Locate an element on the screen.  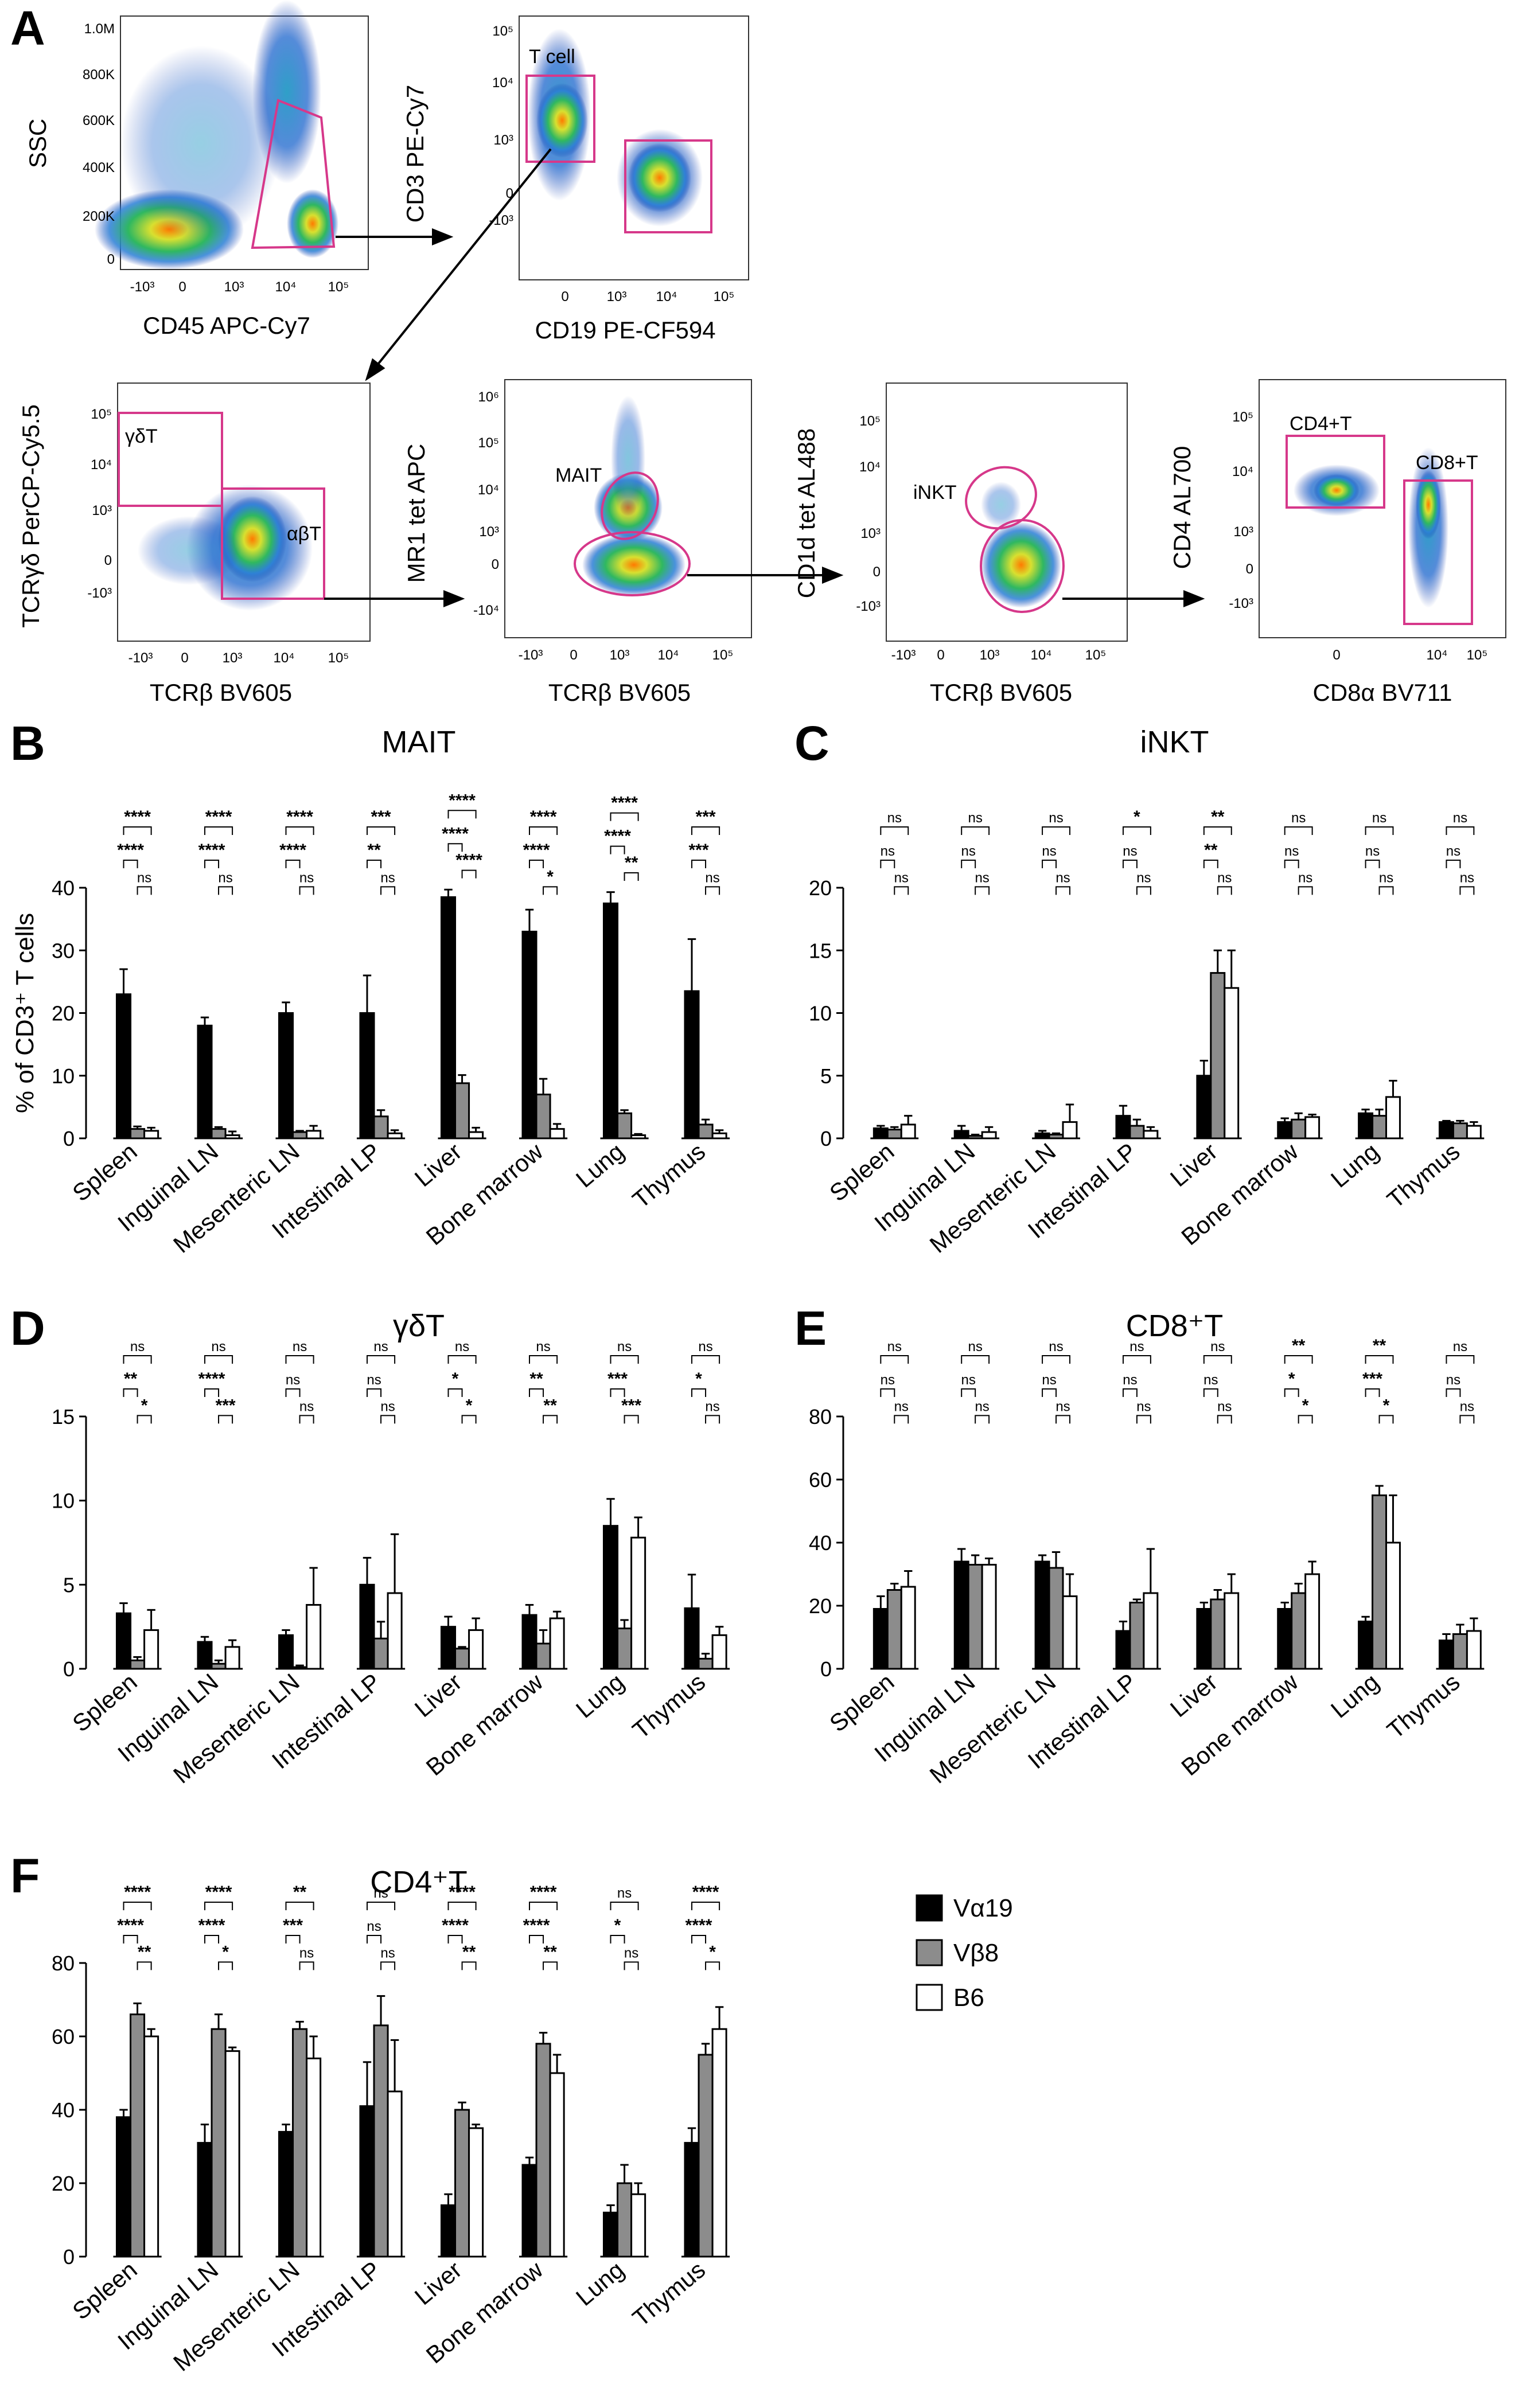
y-tick-label: 0 is located at coordinates (826, 1139).